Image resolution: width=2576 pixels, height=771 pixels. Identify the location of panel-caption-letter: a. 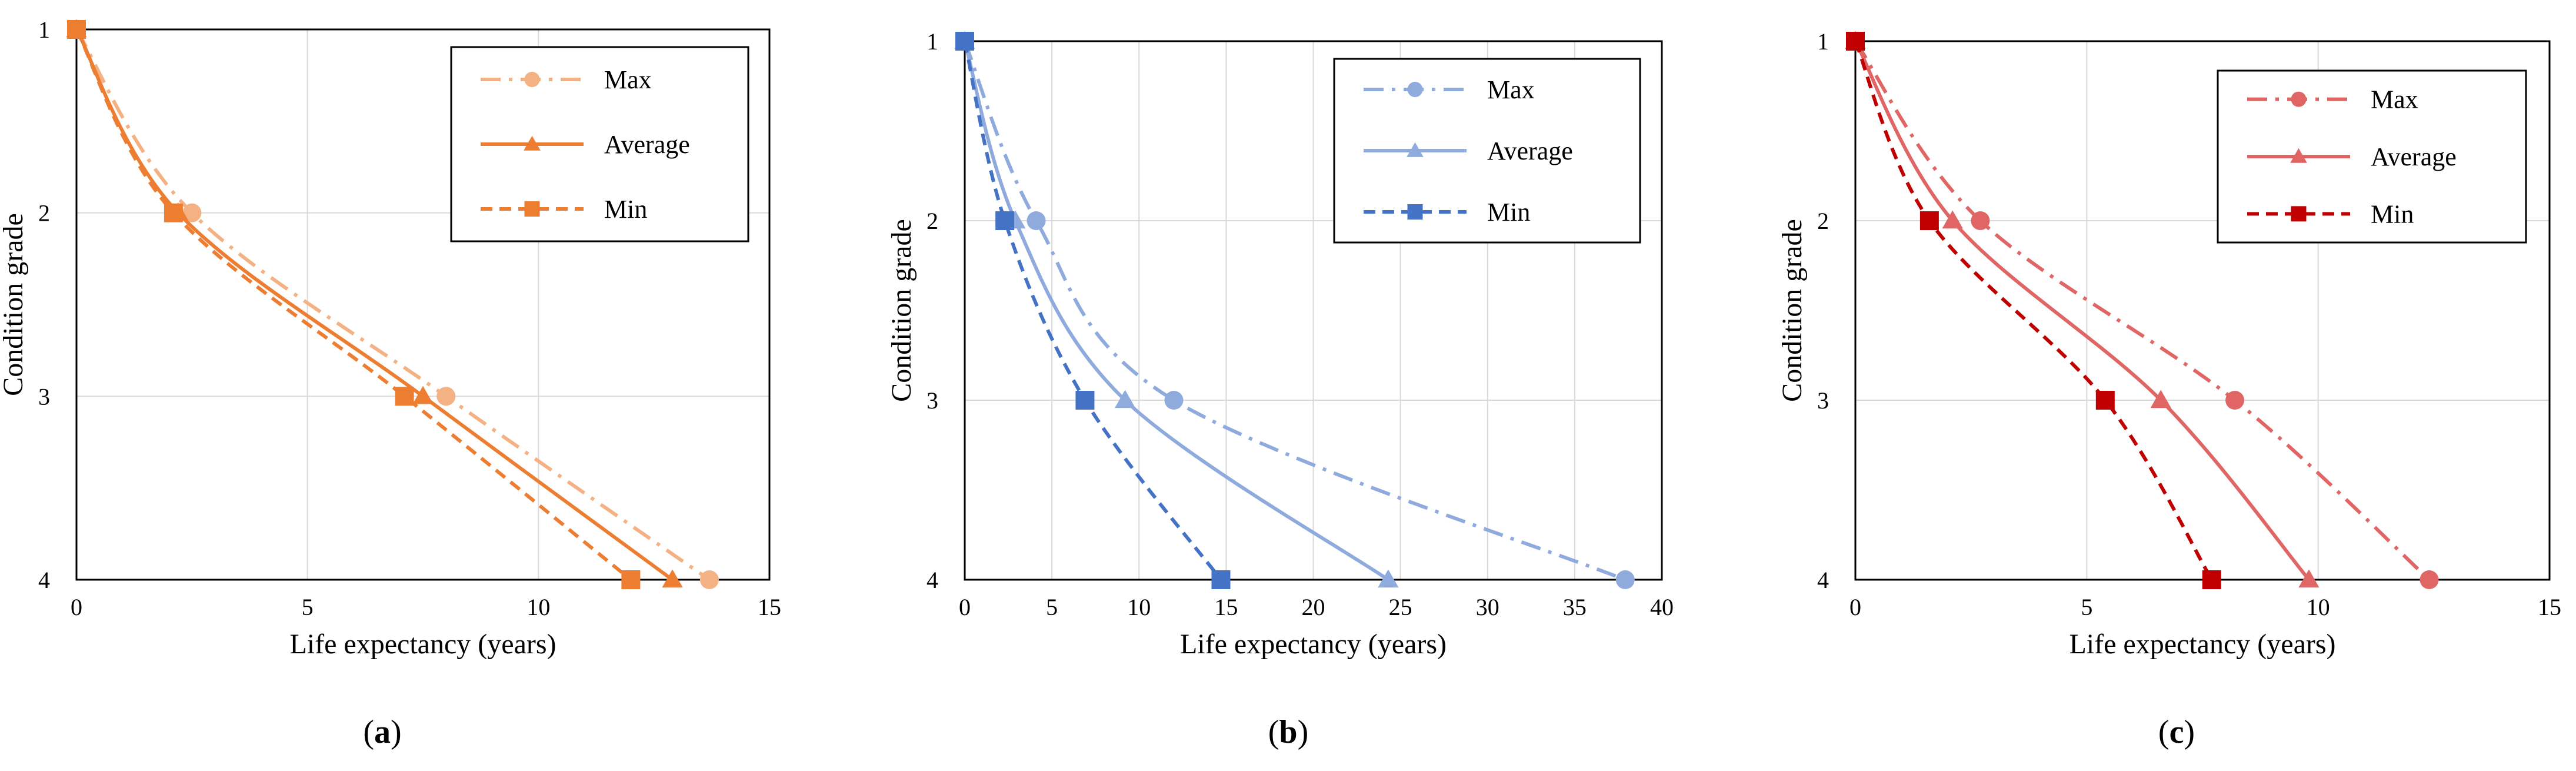
(383, 732).